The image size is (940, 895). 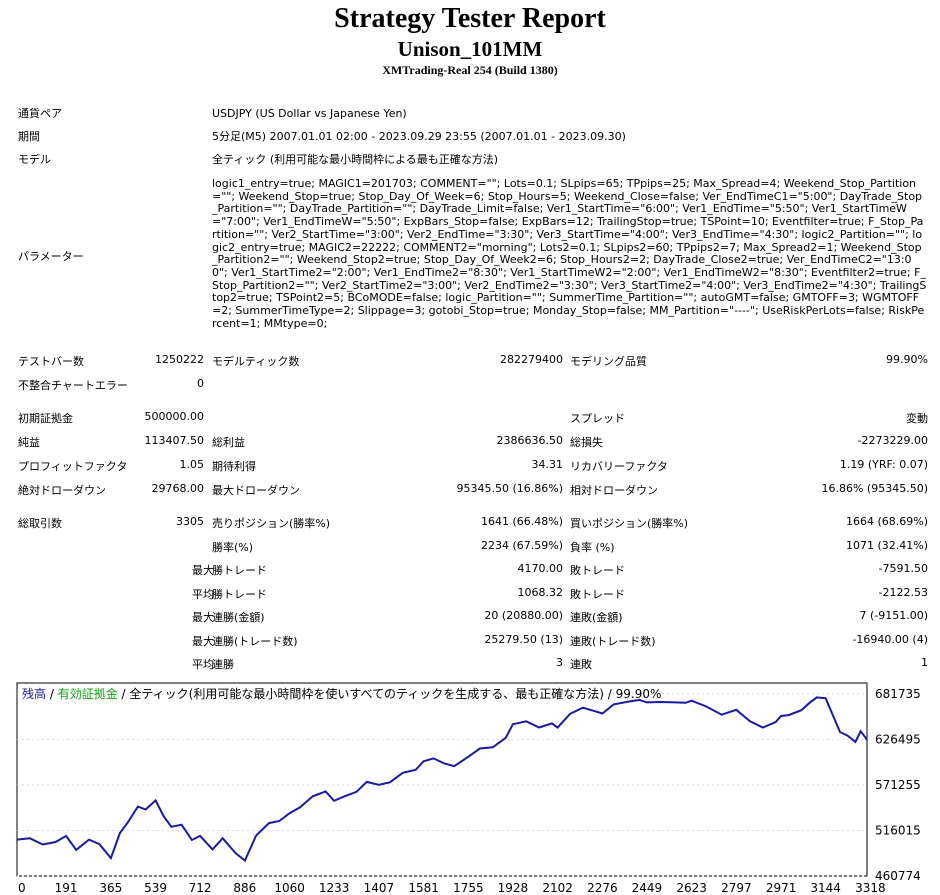 What do you see at coordinates (647, 887) in the screenshot?
I see `x-tick-label: 2449` at bounding box center [647, 887].